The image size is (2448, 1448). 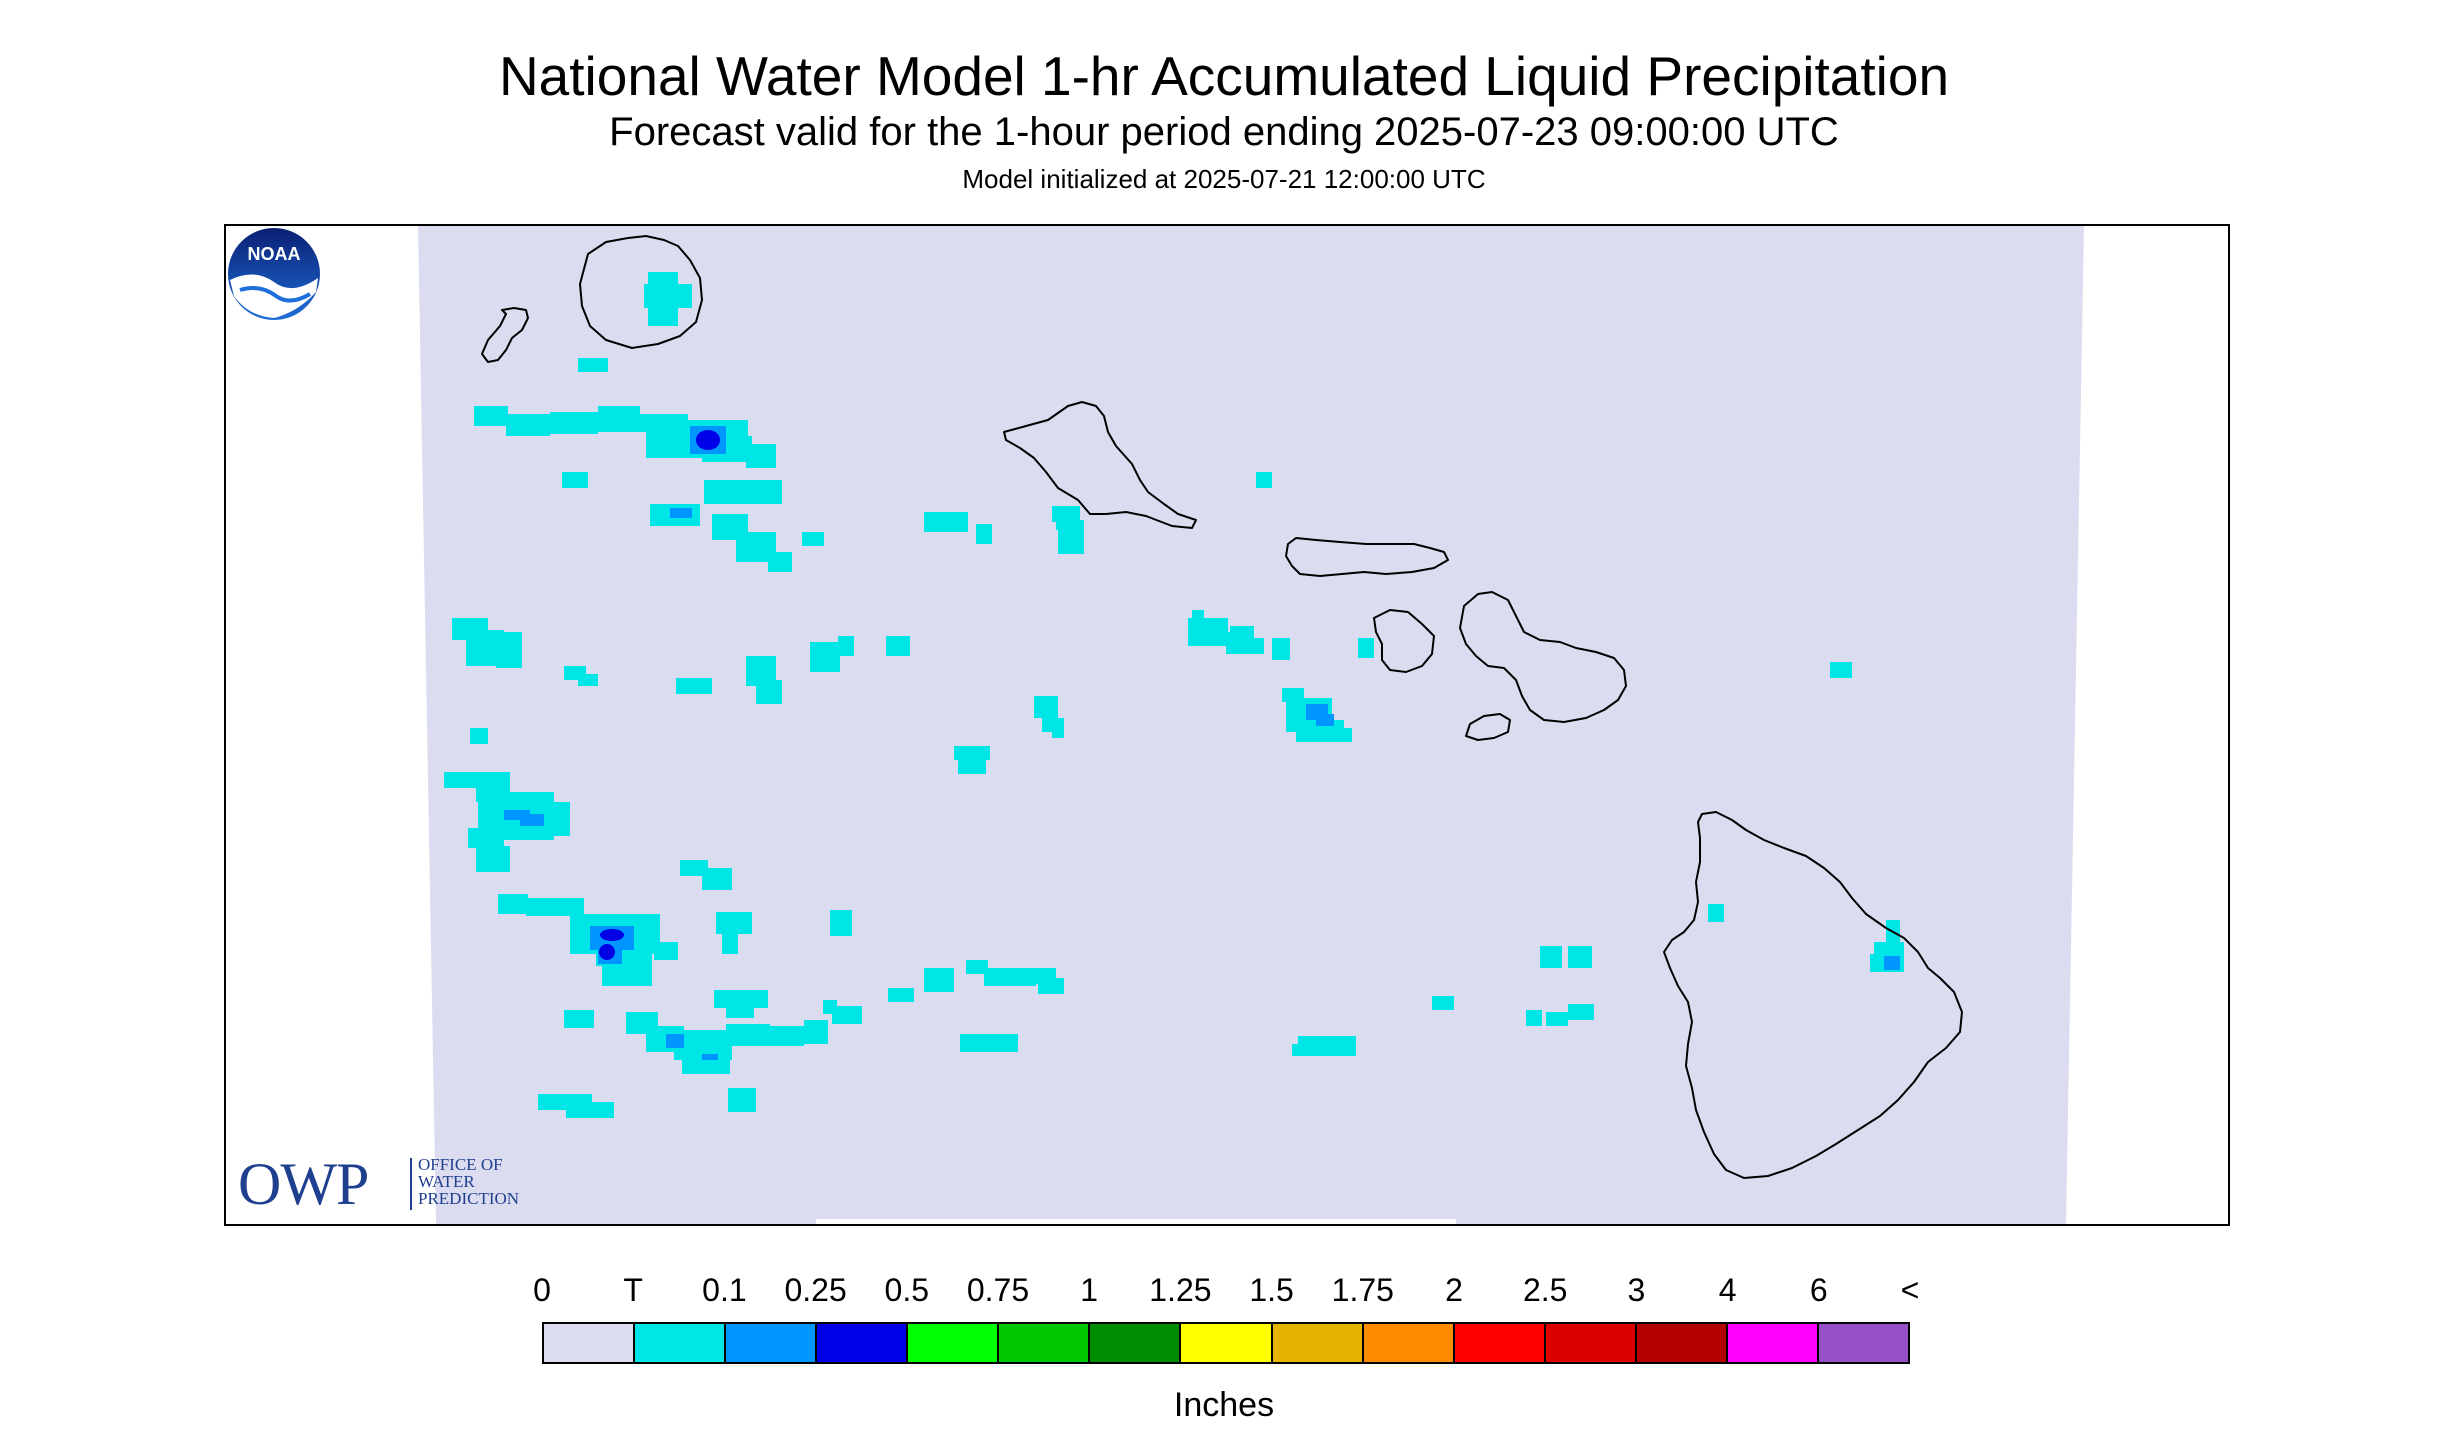 I want to click on owp-logo-line-3: PREDICTION, so click(x=469, y=1198).